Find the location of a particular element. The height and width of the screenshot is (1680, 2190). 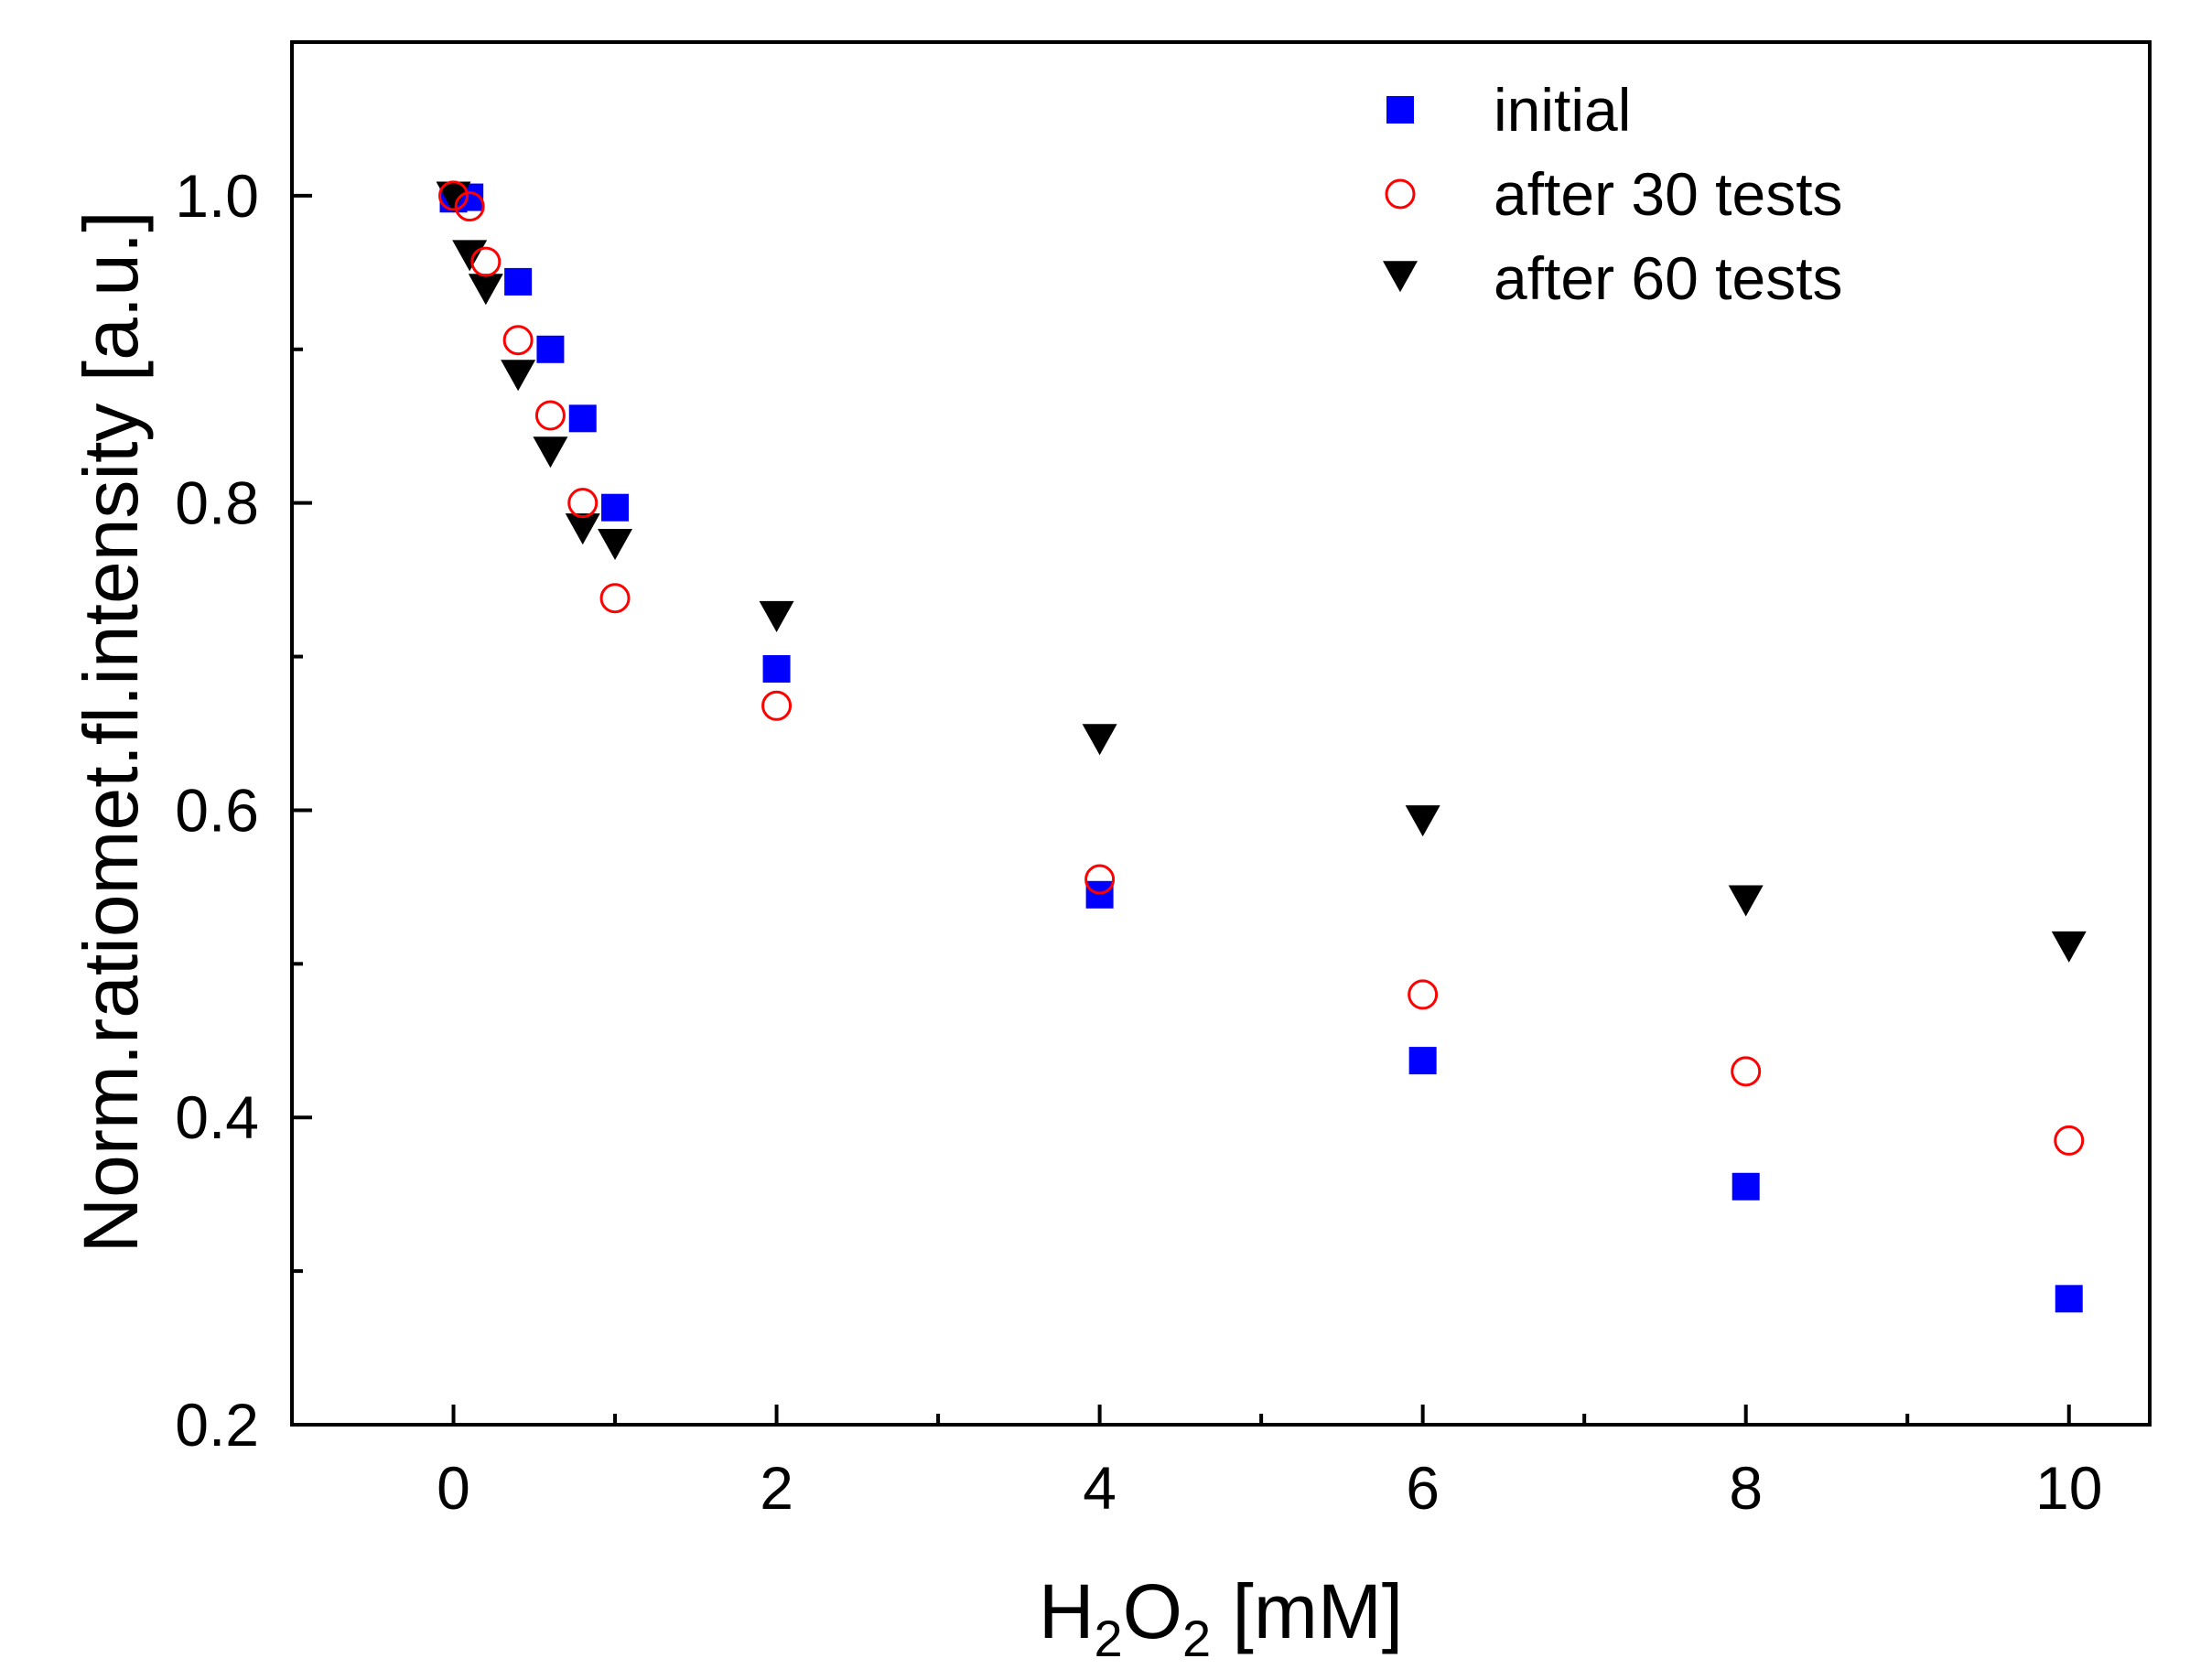

x-tick-label: 8 is located at coordinates (1746, 1488).